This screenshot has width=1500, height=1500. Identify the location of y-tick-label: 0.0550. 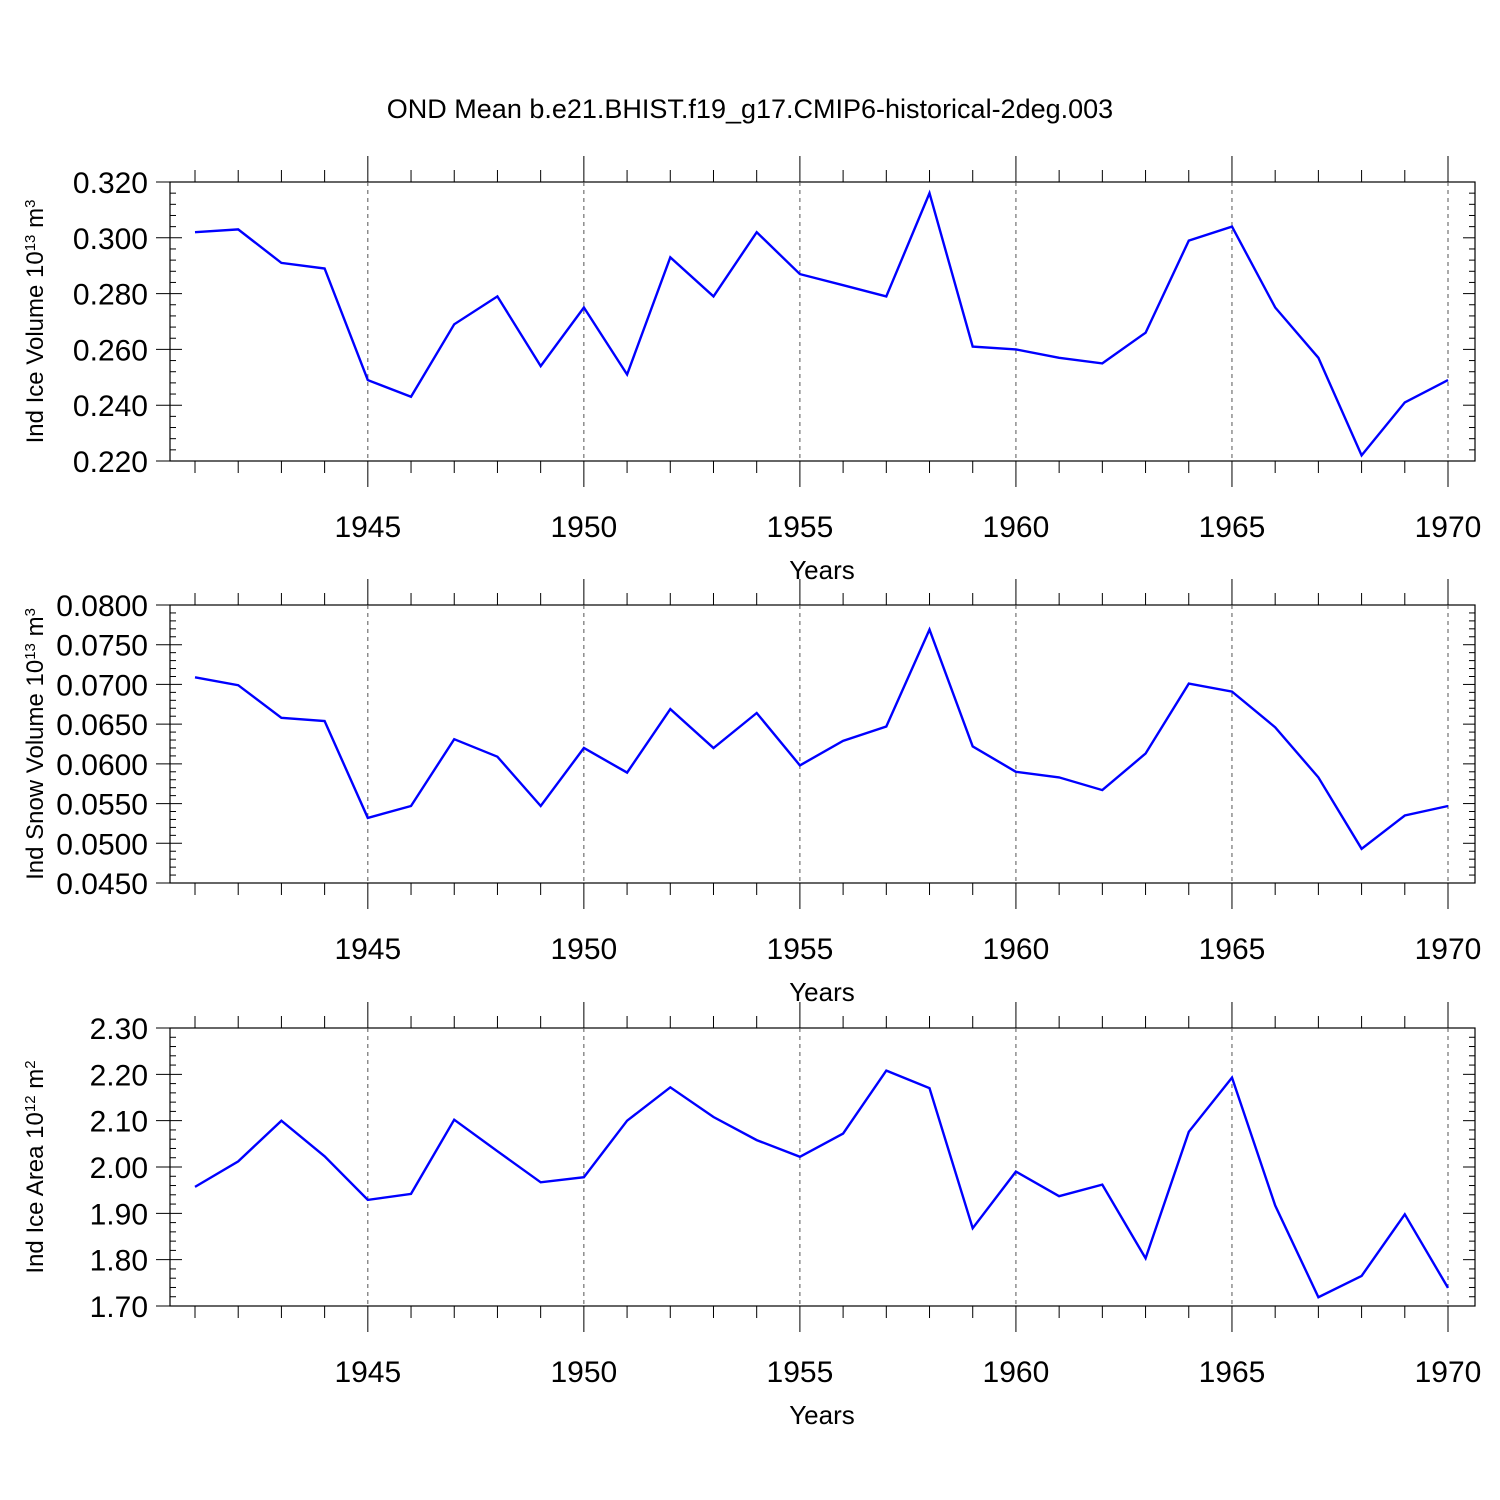
(102, 805).